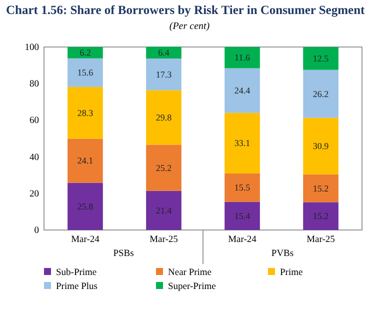  I want to click on data-label: 33.1, so click(242, 143).